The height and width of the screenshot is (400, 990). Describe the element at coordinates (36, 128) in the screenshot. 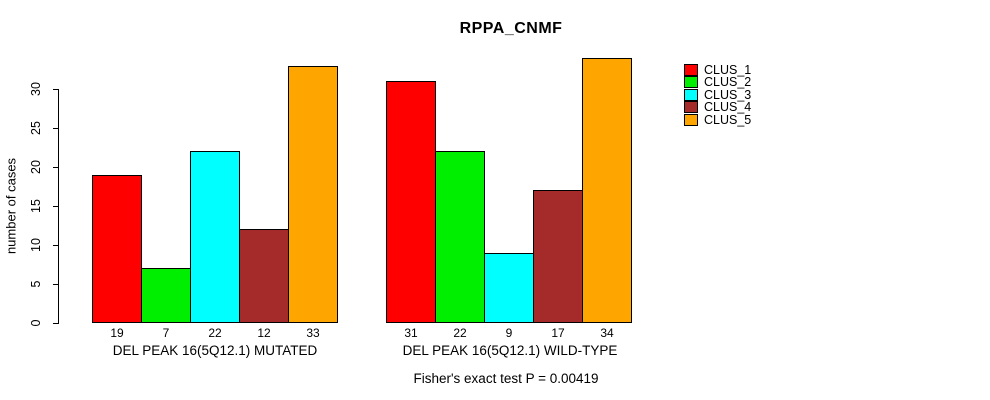

I see `y-axis-tick-label: 25` at that location.